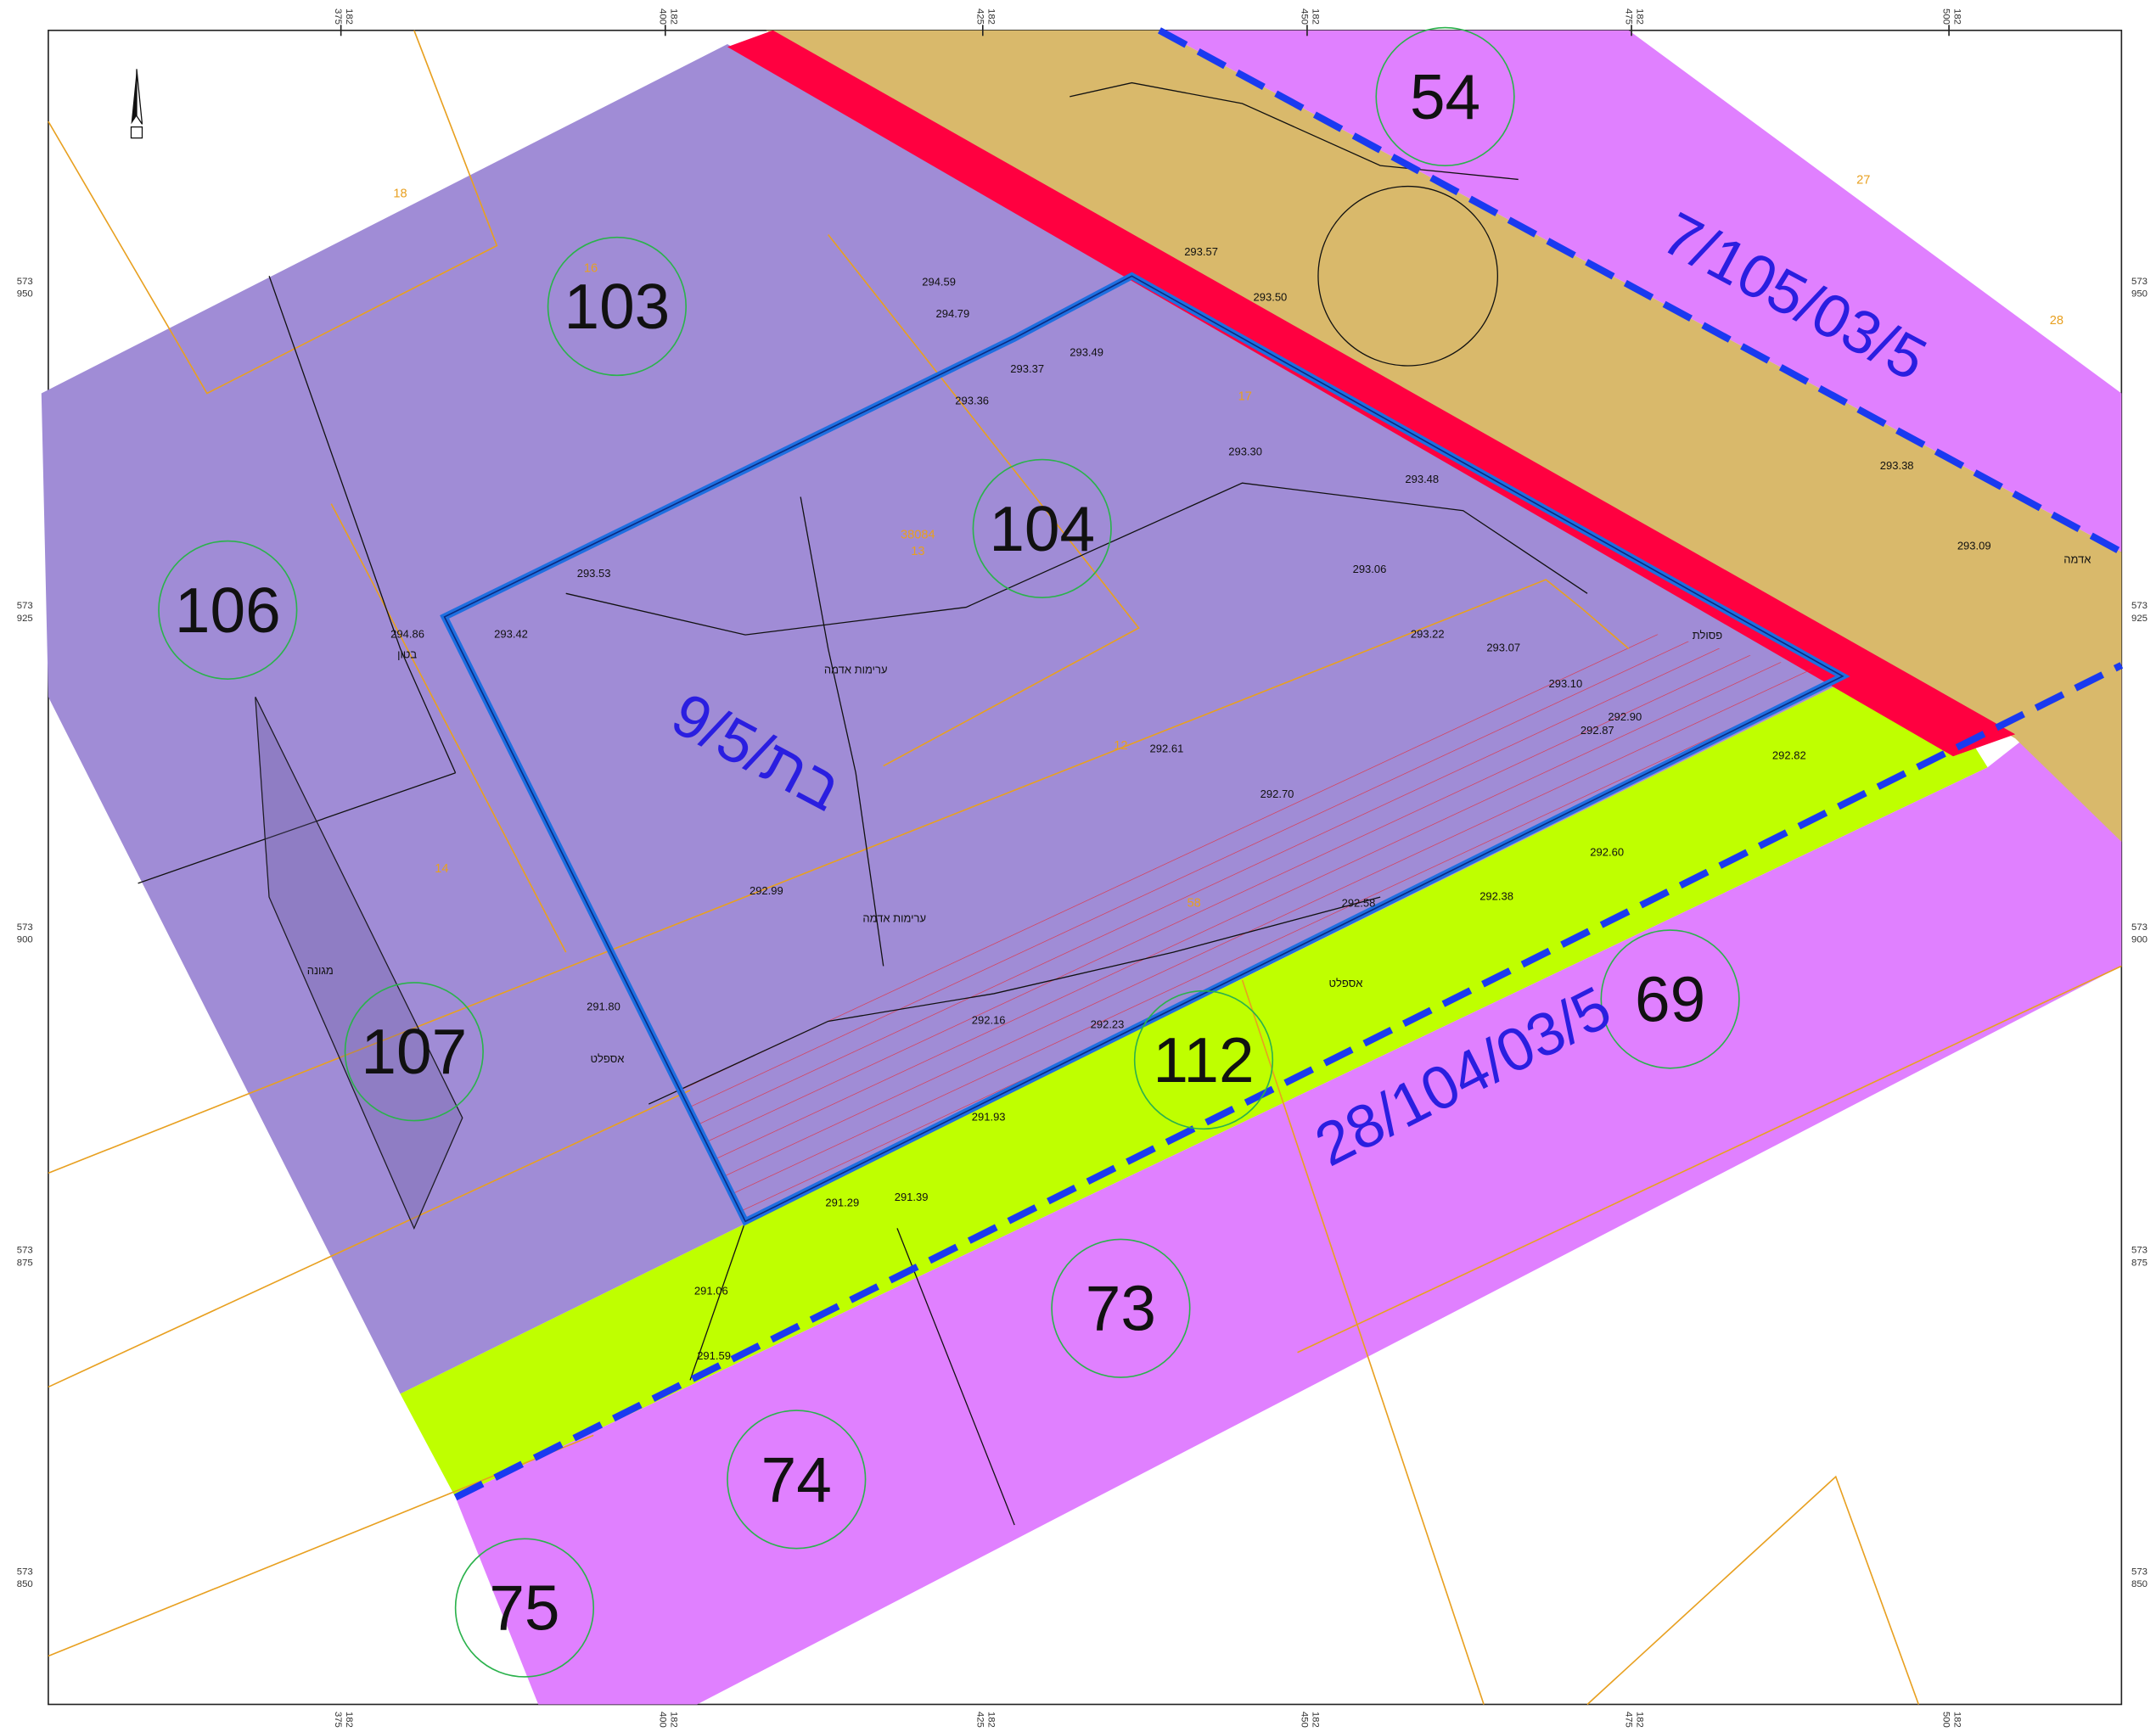  Describe the element at coordinates (1201, 252) in the screenshot. I see `elevation: 293.57` at that location.